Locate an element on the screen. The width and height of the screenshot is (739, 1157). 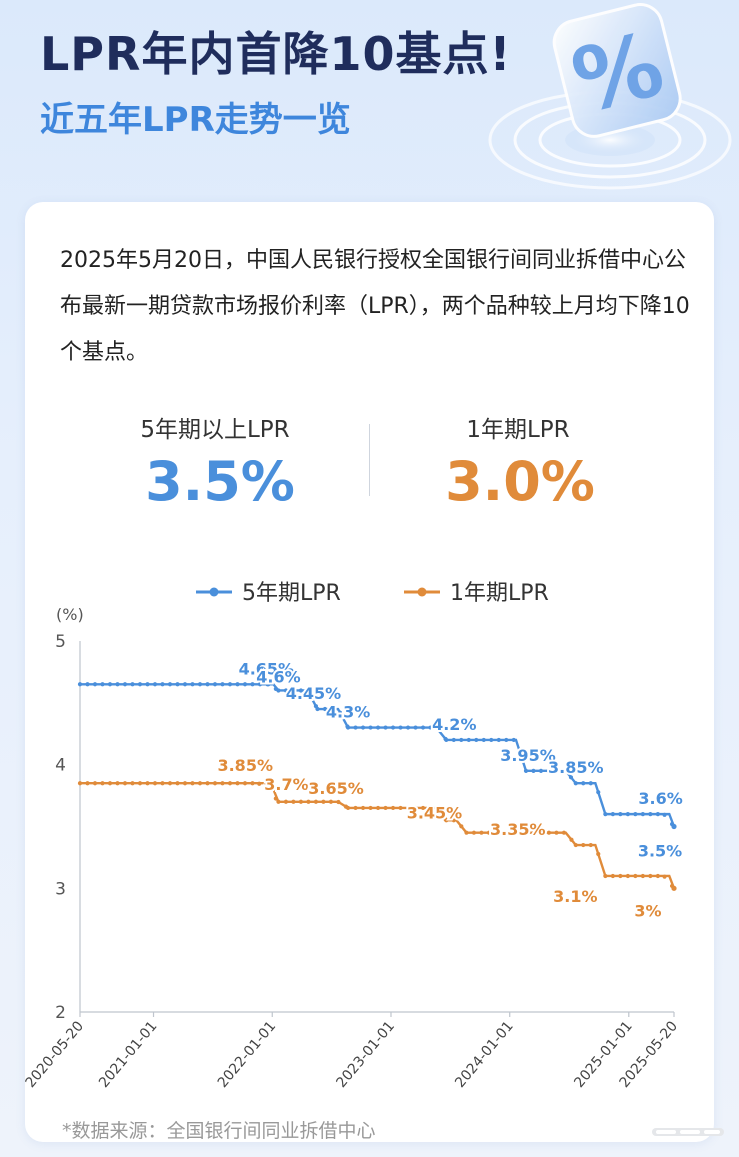
kpi-divider is located at coordinates (369, 460).